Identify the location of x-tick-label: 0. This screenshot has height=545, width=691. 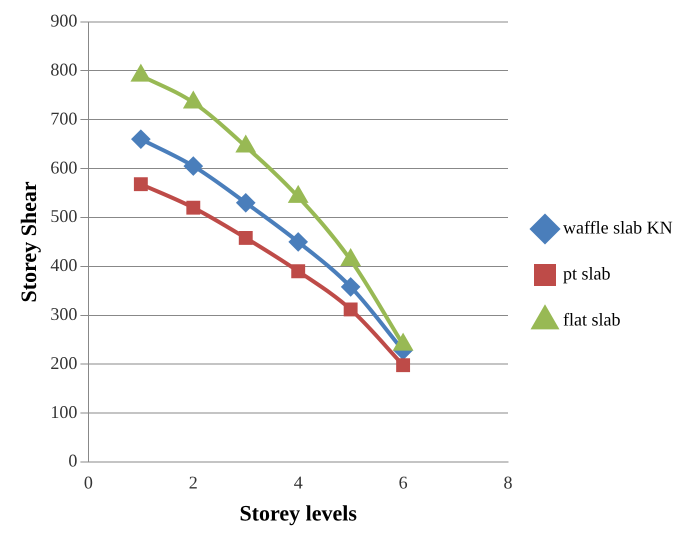
(88, 482).